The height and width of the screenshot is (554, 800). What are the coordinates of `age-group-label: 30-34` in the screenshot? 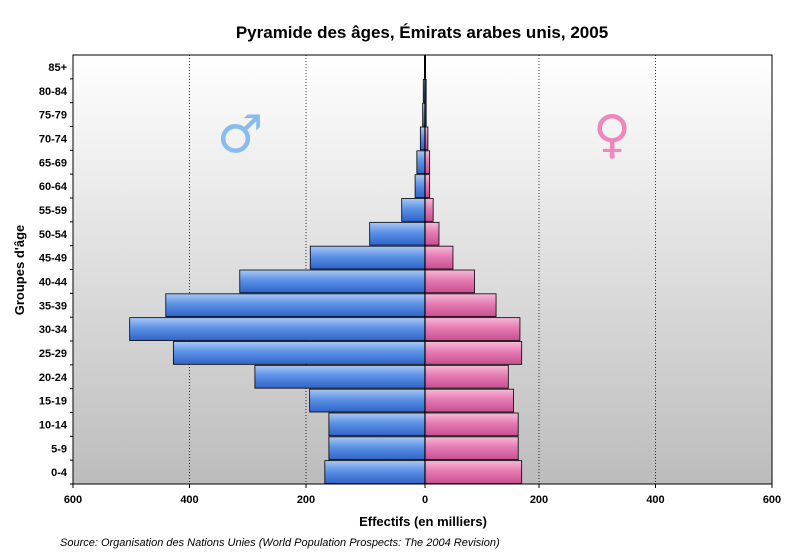 It's located at (53, 330).